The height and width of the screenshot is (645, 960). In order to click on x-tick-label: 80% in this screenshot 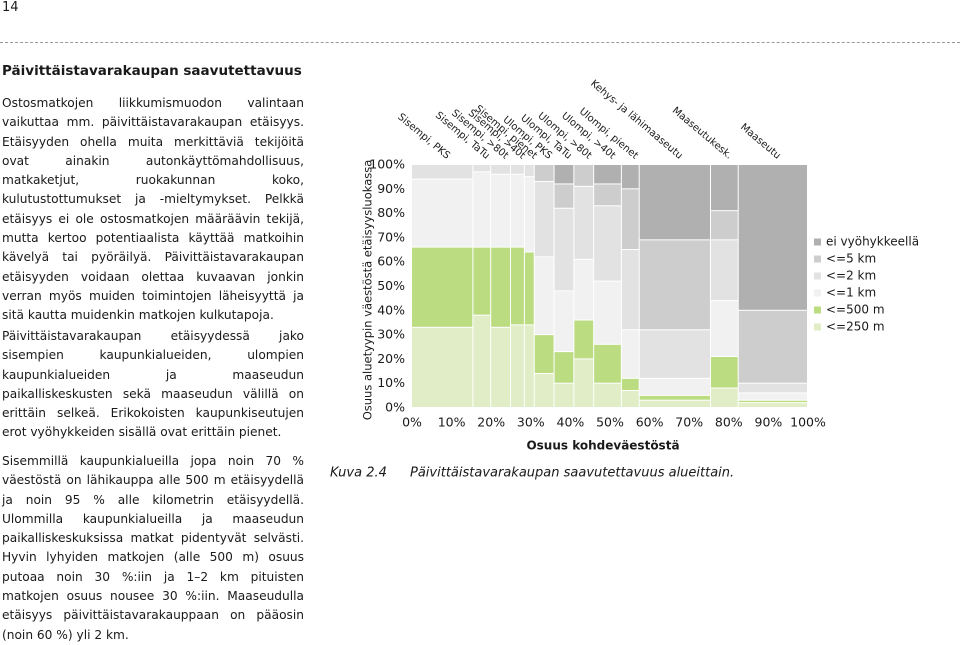, I will do `click(729, 422)`.